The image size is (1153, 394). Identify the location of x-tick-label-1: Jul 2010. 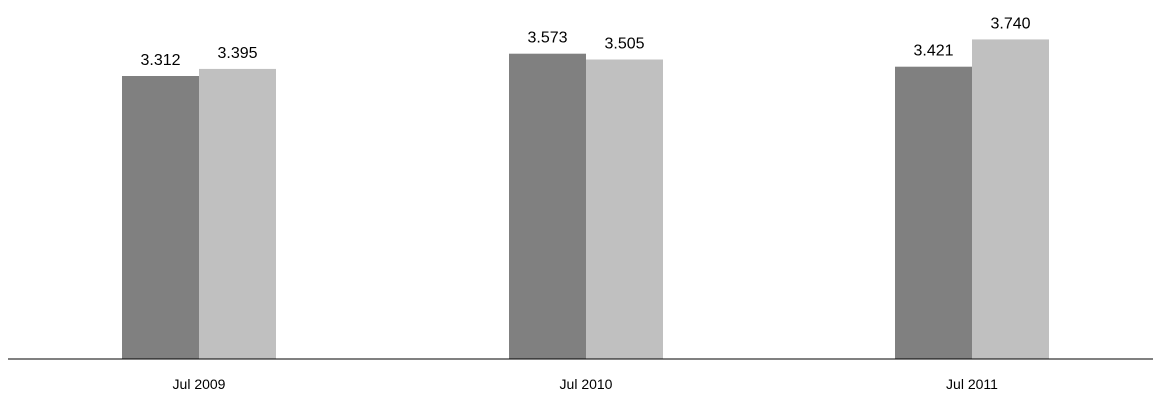
(586, 384).